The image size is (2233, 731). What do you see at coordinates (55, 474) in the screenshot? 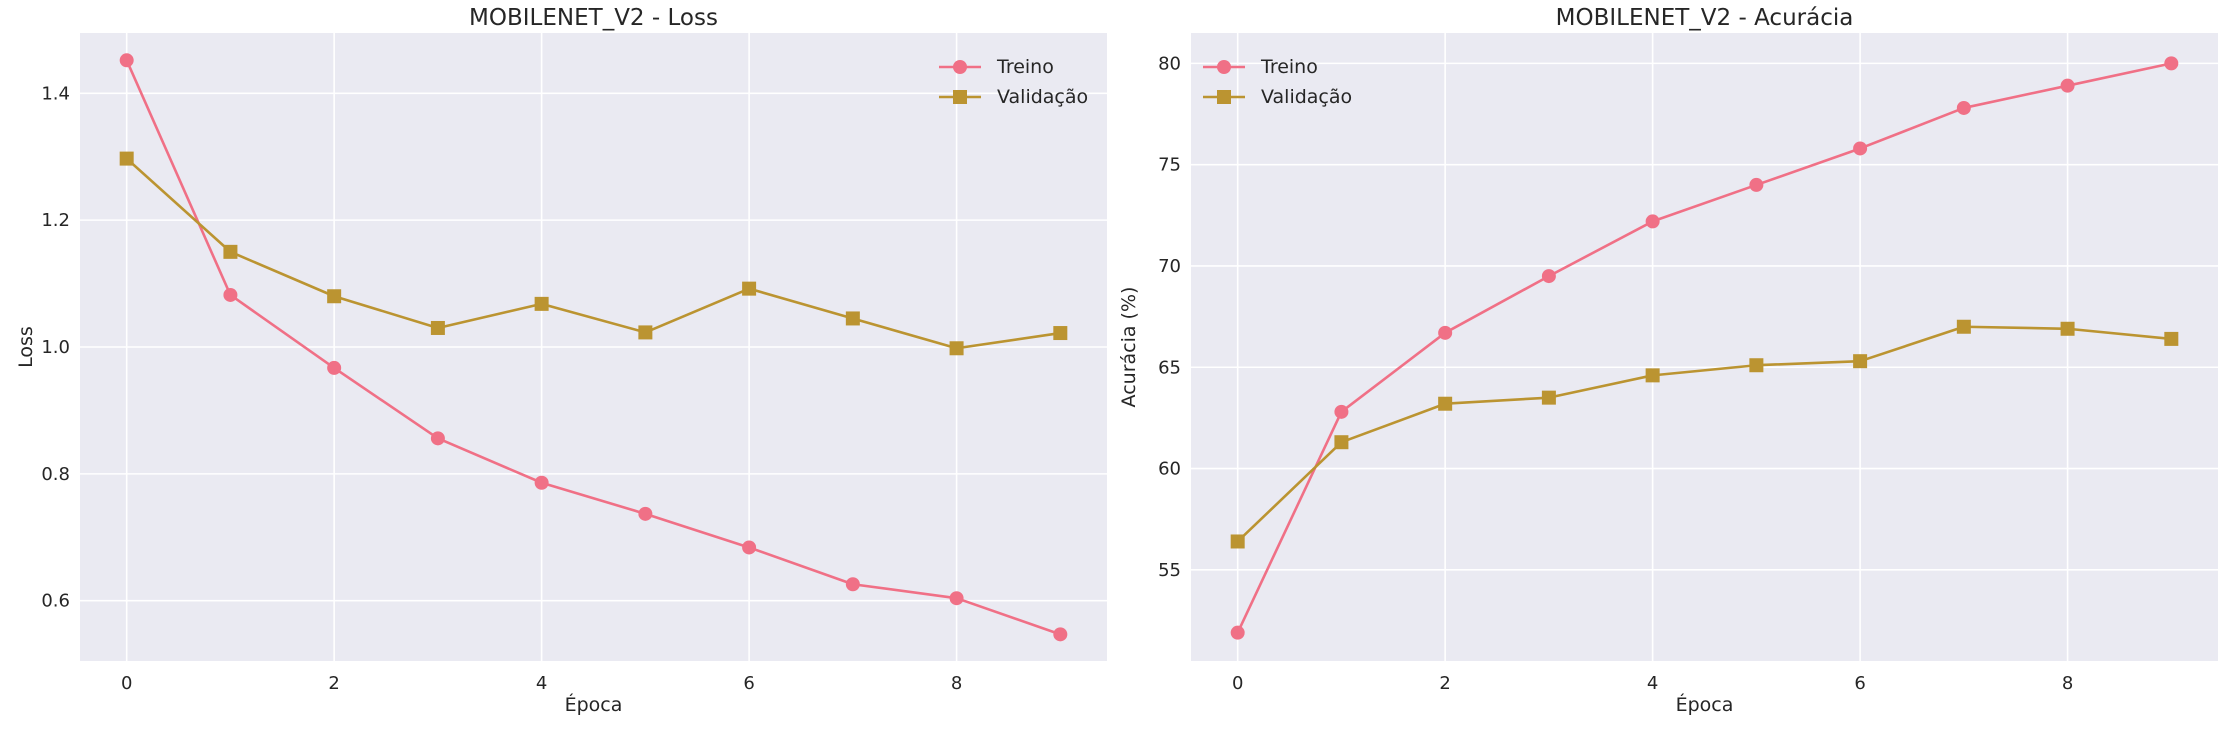
I see `y-tick-label: 0.8` at bounding box center [55, 474].